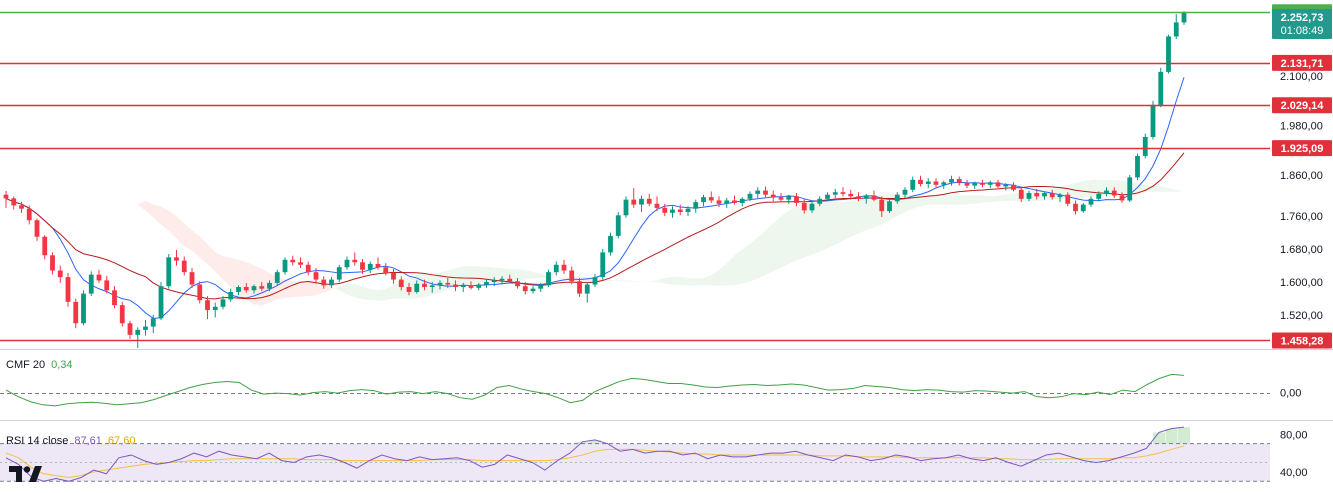 This screenshot has height=493, width=1333. Describe the element at coordinates (1301, 283) in the screenshot. I see `price-tick-label: 1.600,00` at that location.